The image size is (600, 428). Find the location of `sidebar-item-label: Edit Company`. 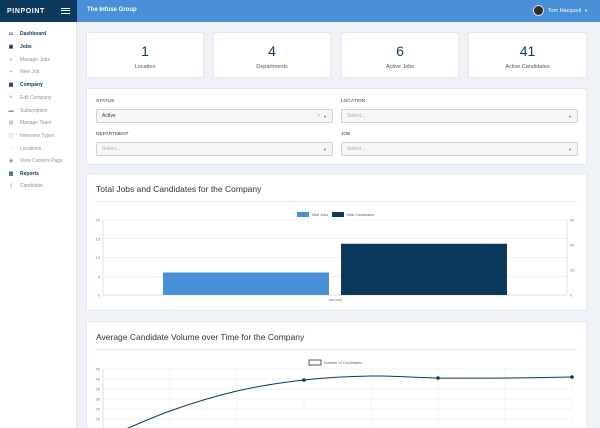

sidebar-item-label: Edit Company is located at coordinates (36, 98).